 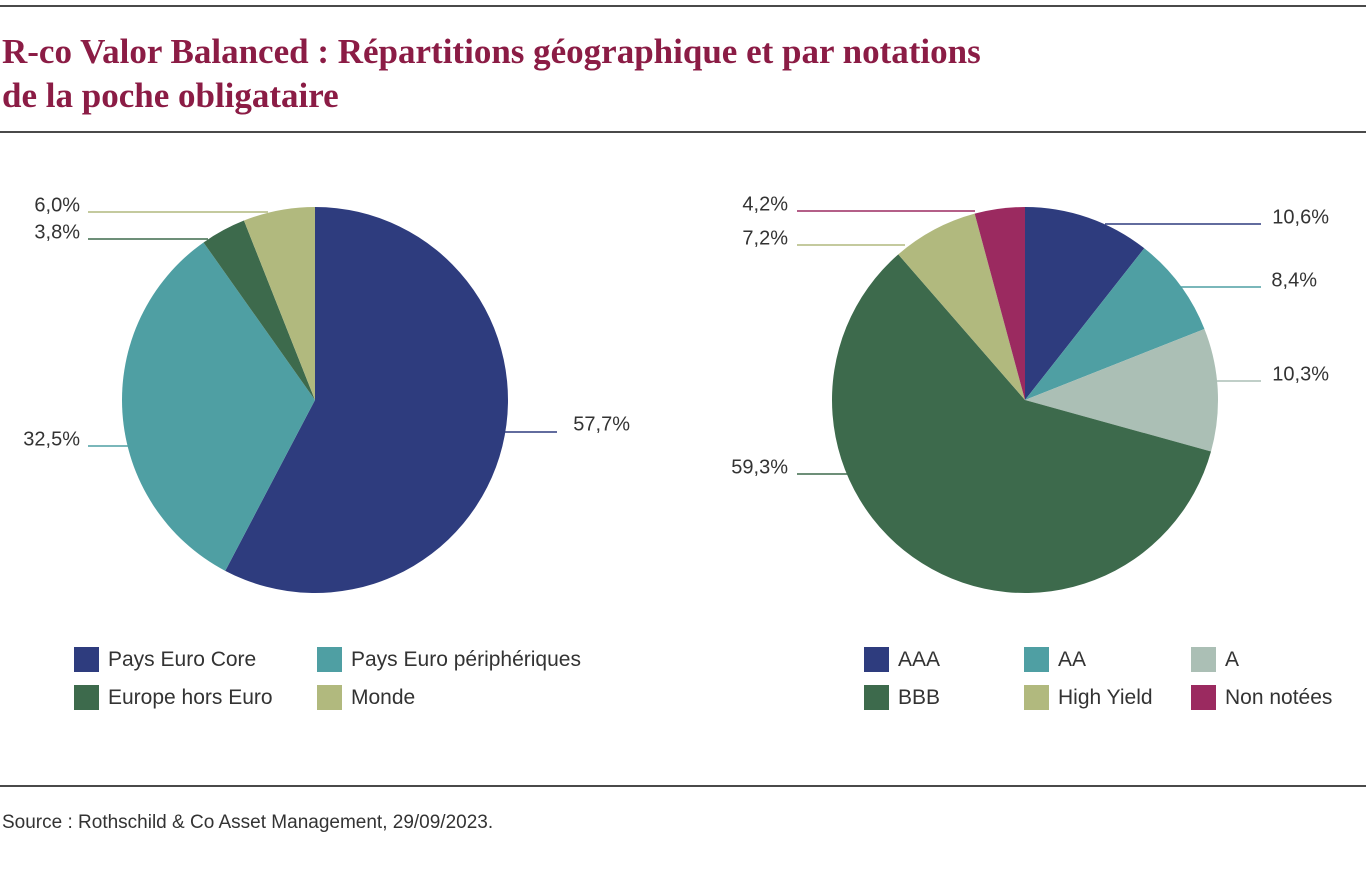 What do you see at coordinates (466, 659) in the screenshot?
I see `legend-label: Pays Euro périphériques` at bounding box center [466, 659].